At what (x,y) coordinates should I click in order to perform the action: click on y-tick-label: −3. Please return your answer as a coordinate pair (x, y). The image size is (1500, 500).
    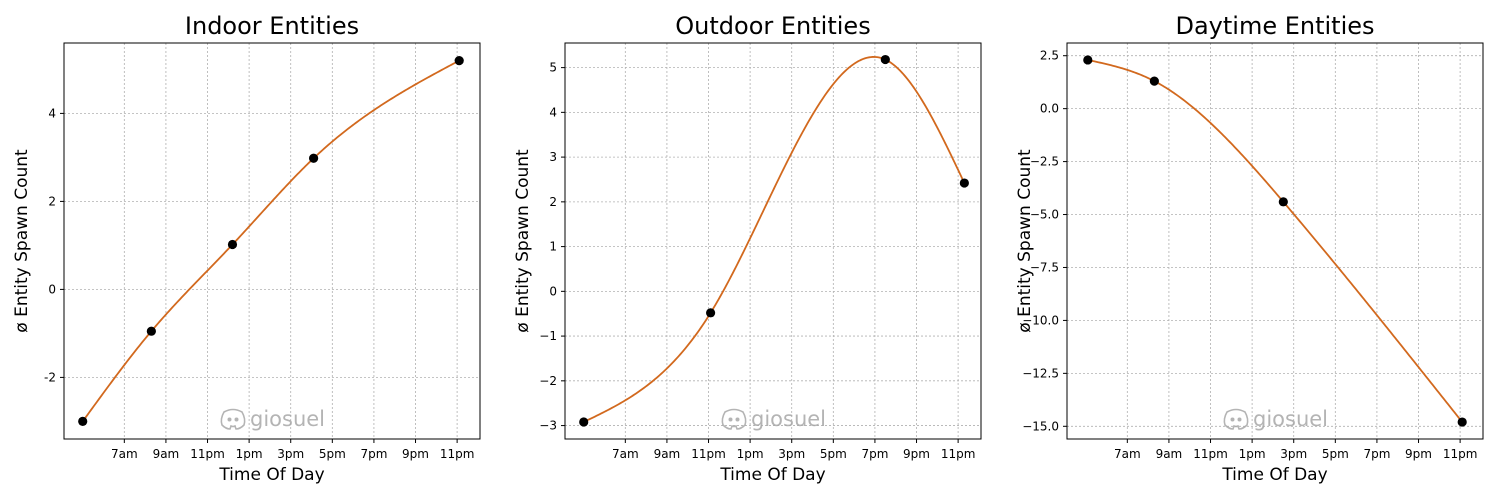
    Looking at the image, I should click on (548, 426).